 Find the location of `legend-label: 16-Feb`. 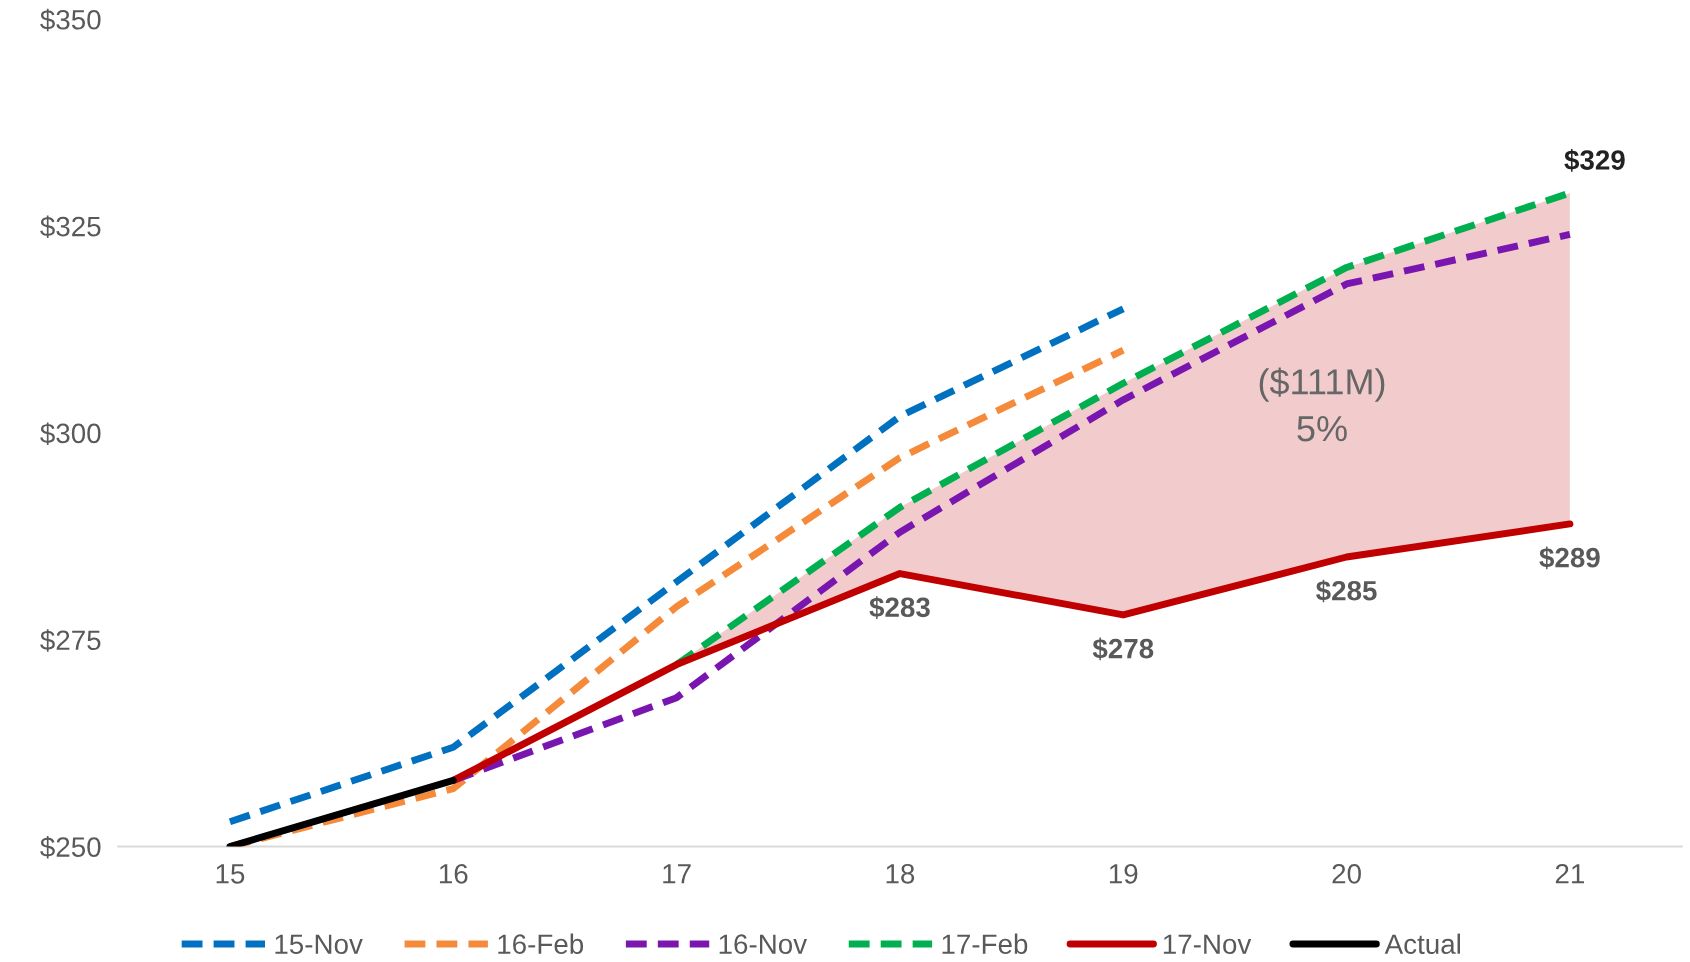

legend-label: 16-Feb is located at coordinates (541, 944).